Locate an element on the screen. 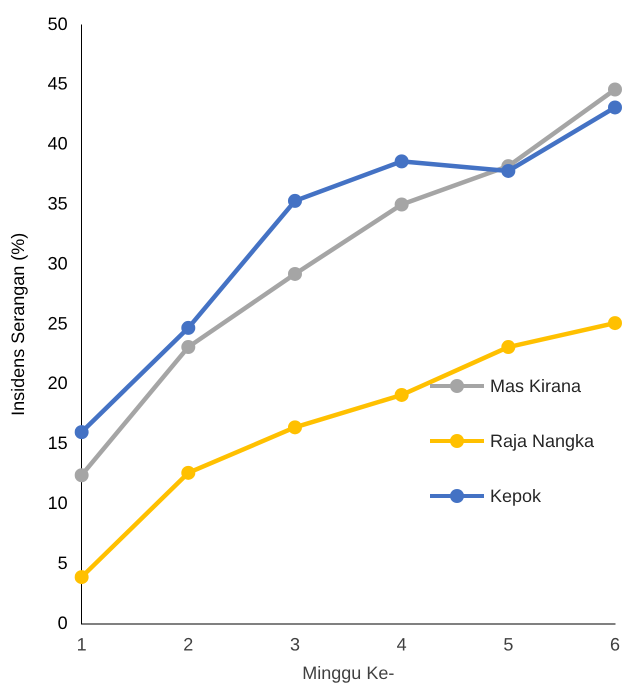  y-tick-label: 20 is located at coordinates (58, 383).